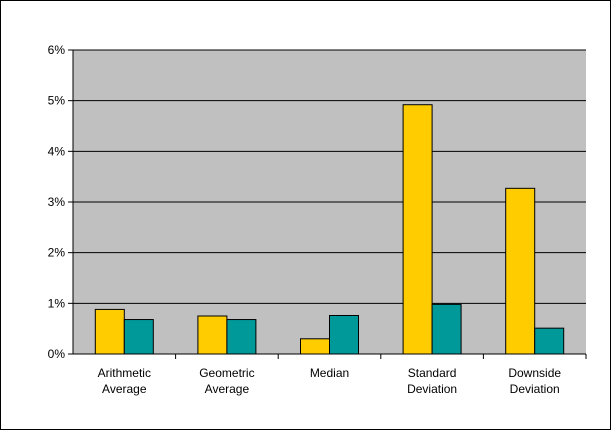 The image size is (611, 431). I want to click on x-category-label: Standard, so click(432, 373).